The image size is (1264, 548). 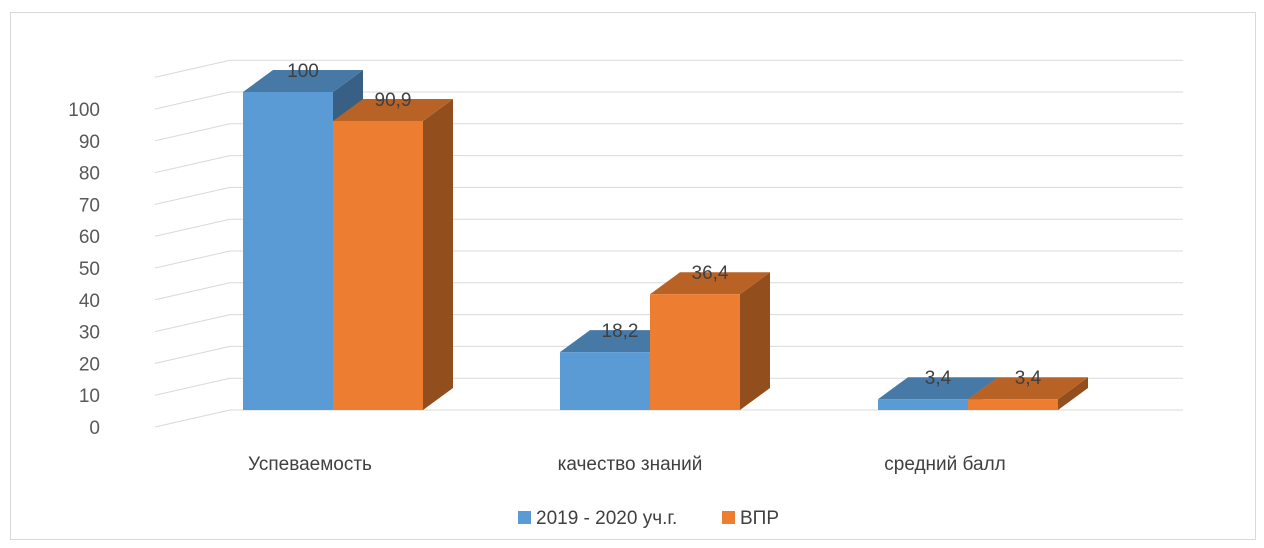 I want to click on x-axis-categories: Успеваемость качество знаний средний балл, so click(x=627, y=464).